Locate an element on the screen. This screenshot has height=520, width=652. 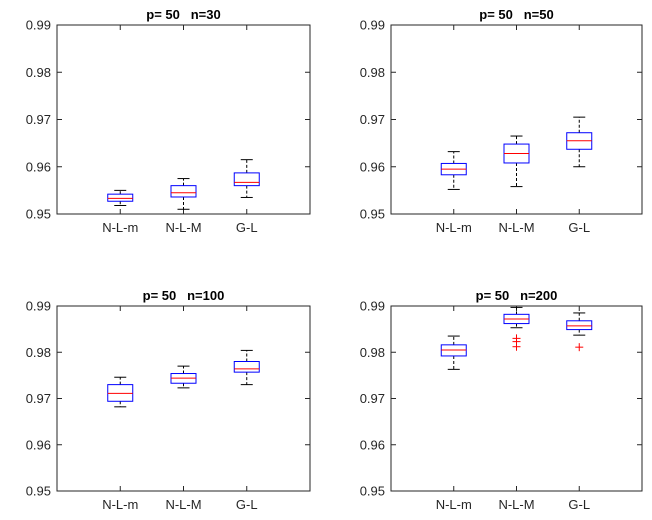
chart-title: p= 50 n=50 is located at coordinates (516, 14).